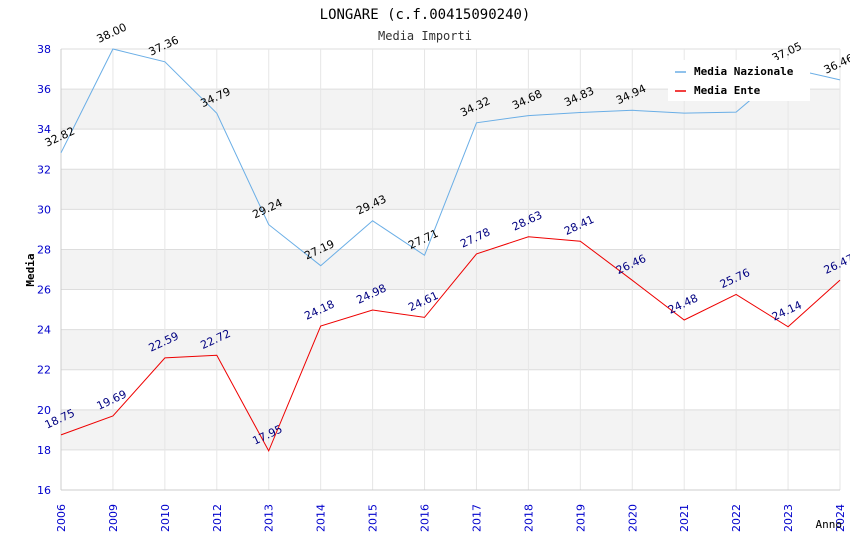 This screenshot has width=850, height=550. Describe the element at coordinates (44, 410) in the screenshot. I see `y-tick-label: 20` at that location.